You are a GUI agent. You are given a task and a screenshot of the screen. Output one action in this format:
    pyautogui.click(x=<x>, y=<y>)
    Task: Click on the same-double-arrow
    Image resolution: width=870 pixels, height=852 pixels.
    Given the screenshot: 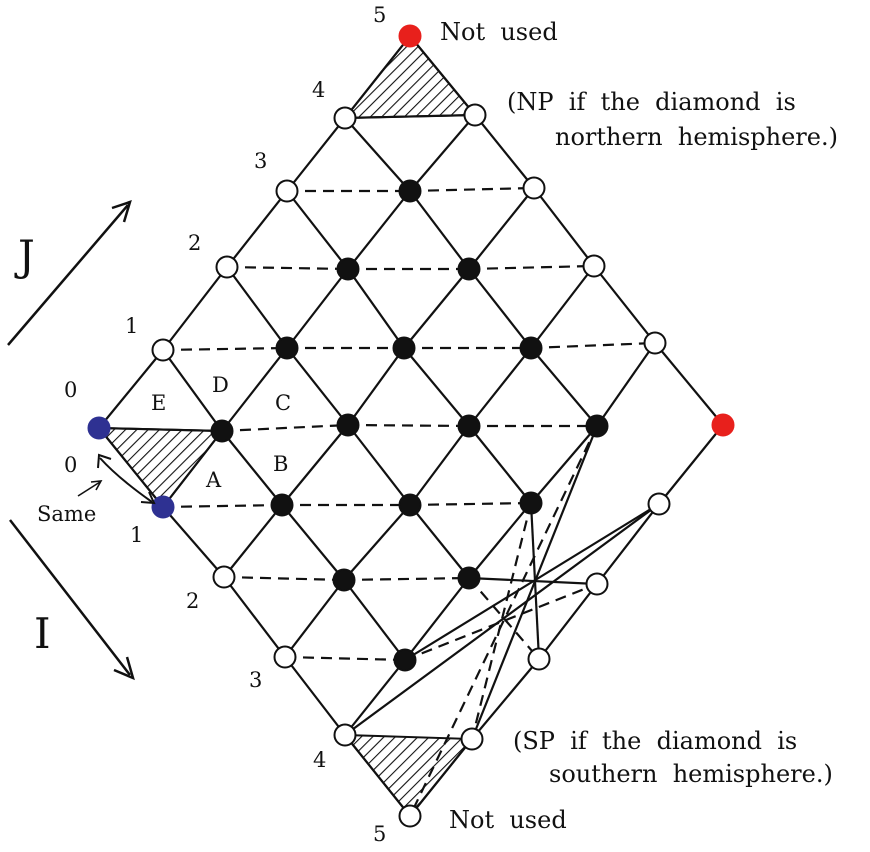 What is the action you would take?
    pyautogui.click(x=126, y=479)
    